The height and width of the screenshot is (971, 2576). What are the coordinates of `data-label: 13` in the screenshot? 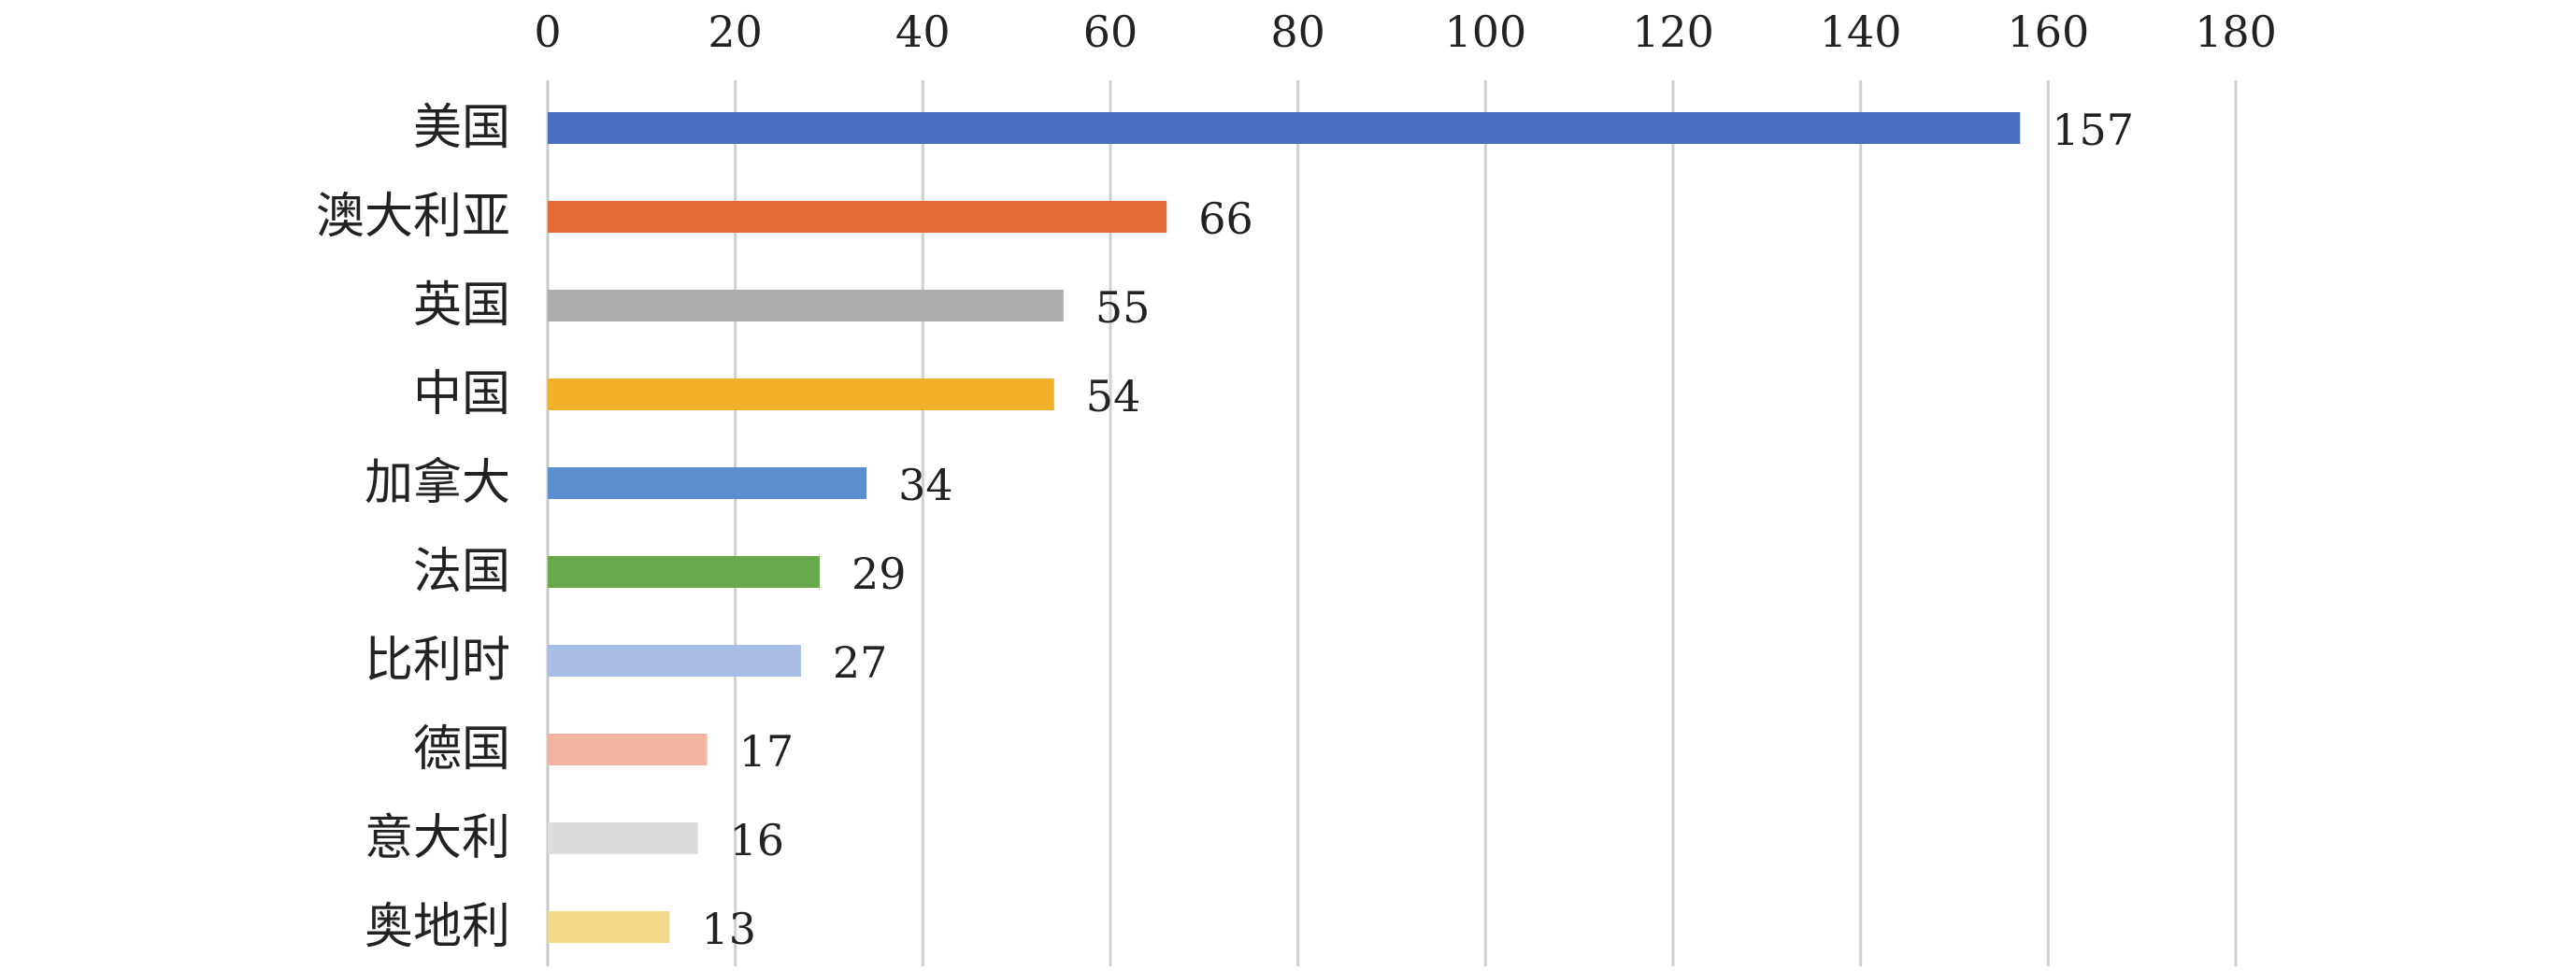 It's located at (728, 929).